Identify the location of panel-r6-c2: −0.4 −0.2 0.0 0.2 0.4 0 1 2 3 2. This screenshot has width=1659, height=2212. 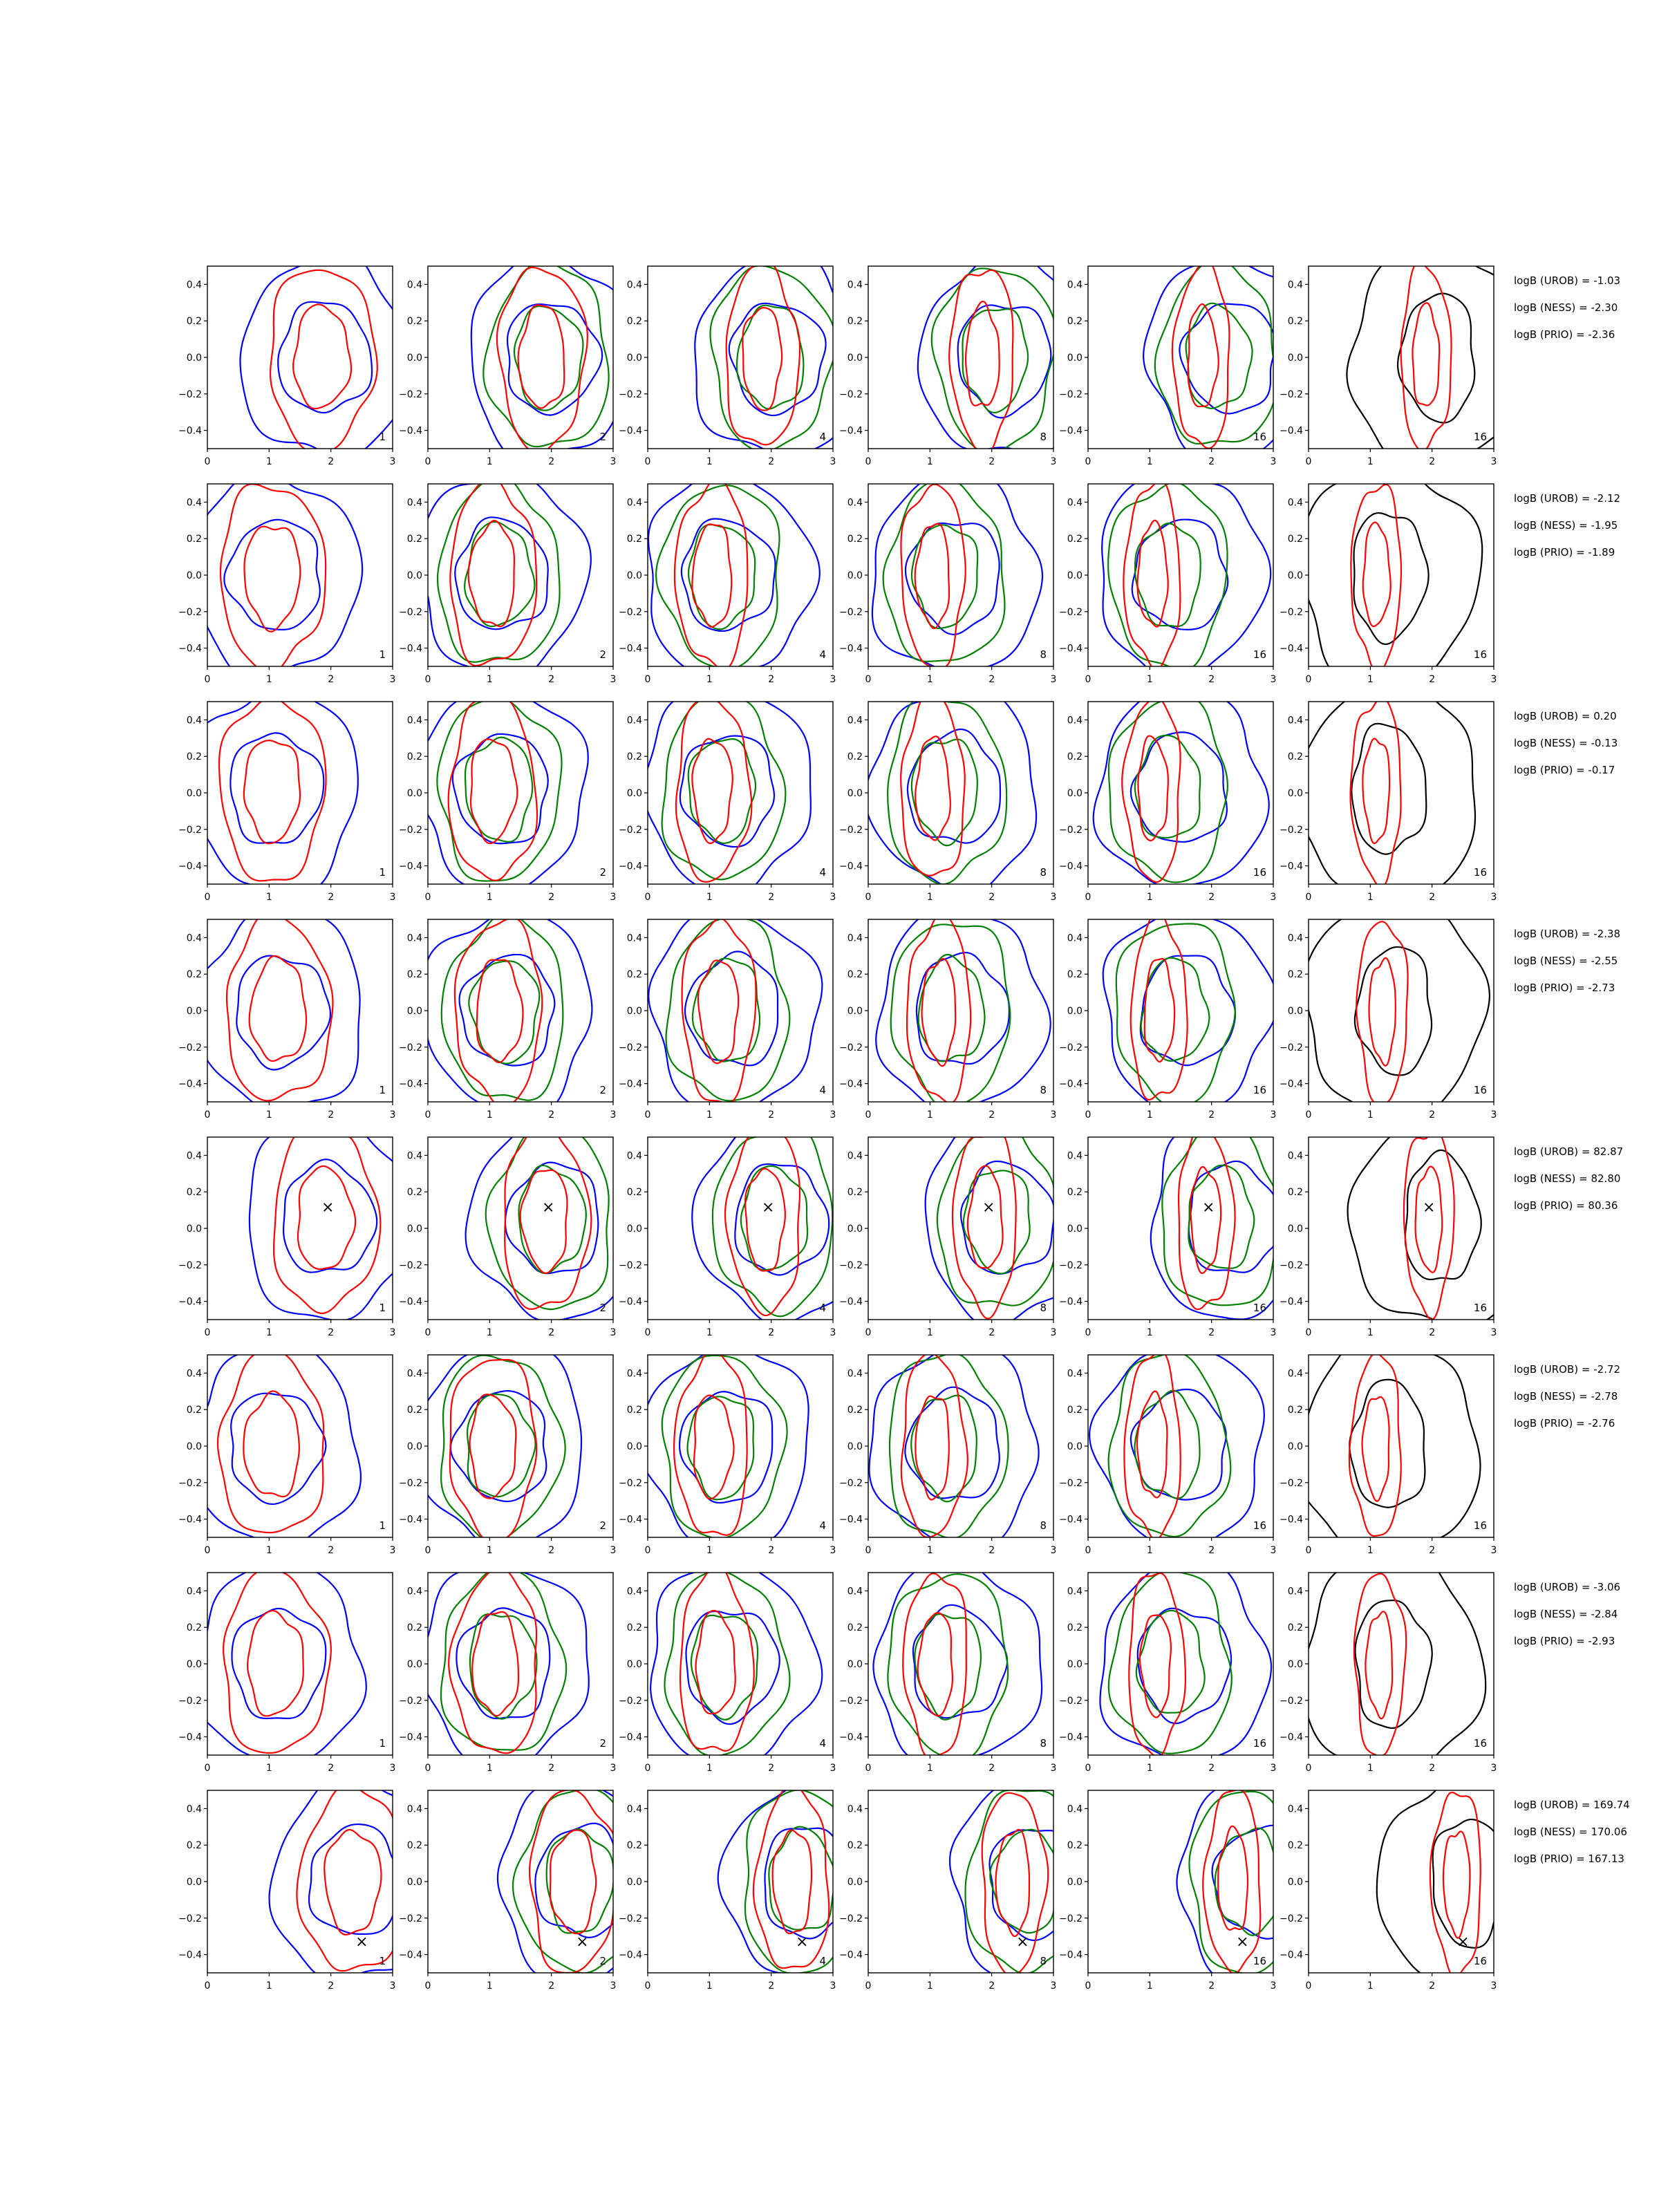
(508, 1455).